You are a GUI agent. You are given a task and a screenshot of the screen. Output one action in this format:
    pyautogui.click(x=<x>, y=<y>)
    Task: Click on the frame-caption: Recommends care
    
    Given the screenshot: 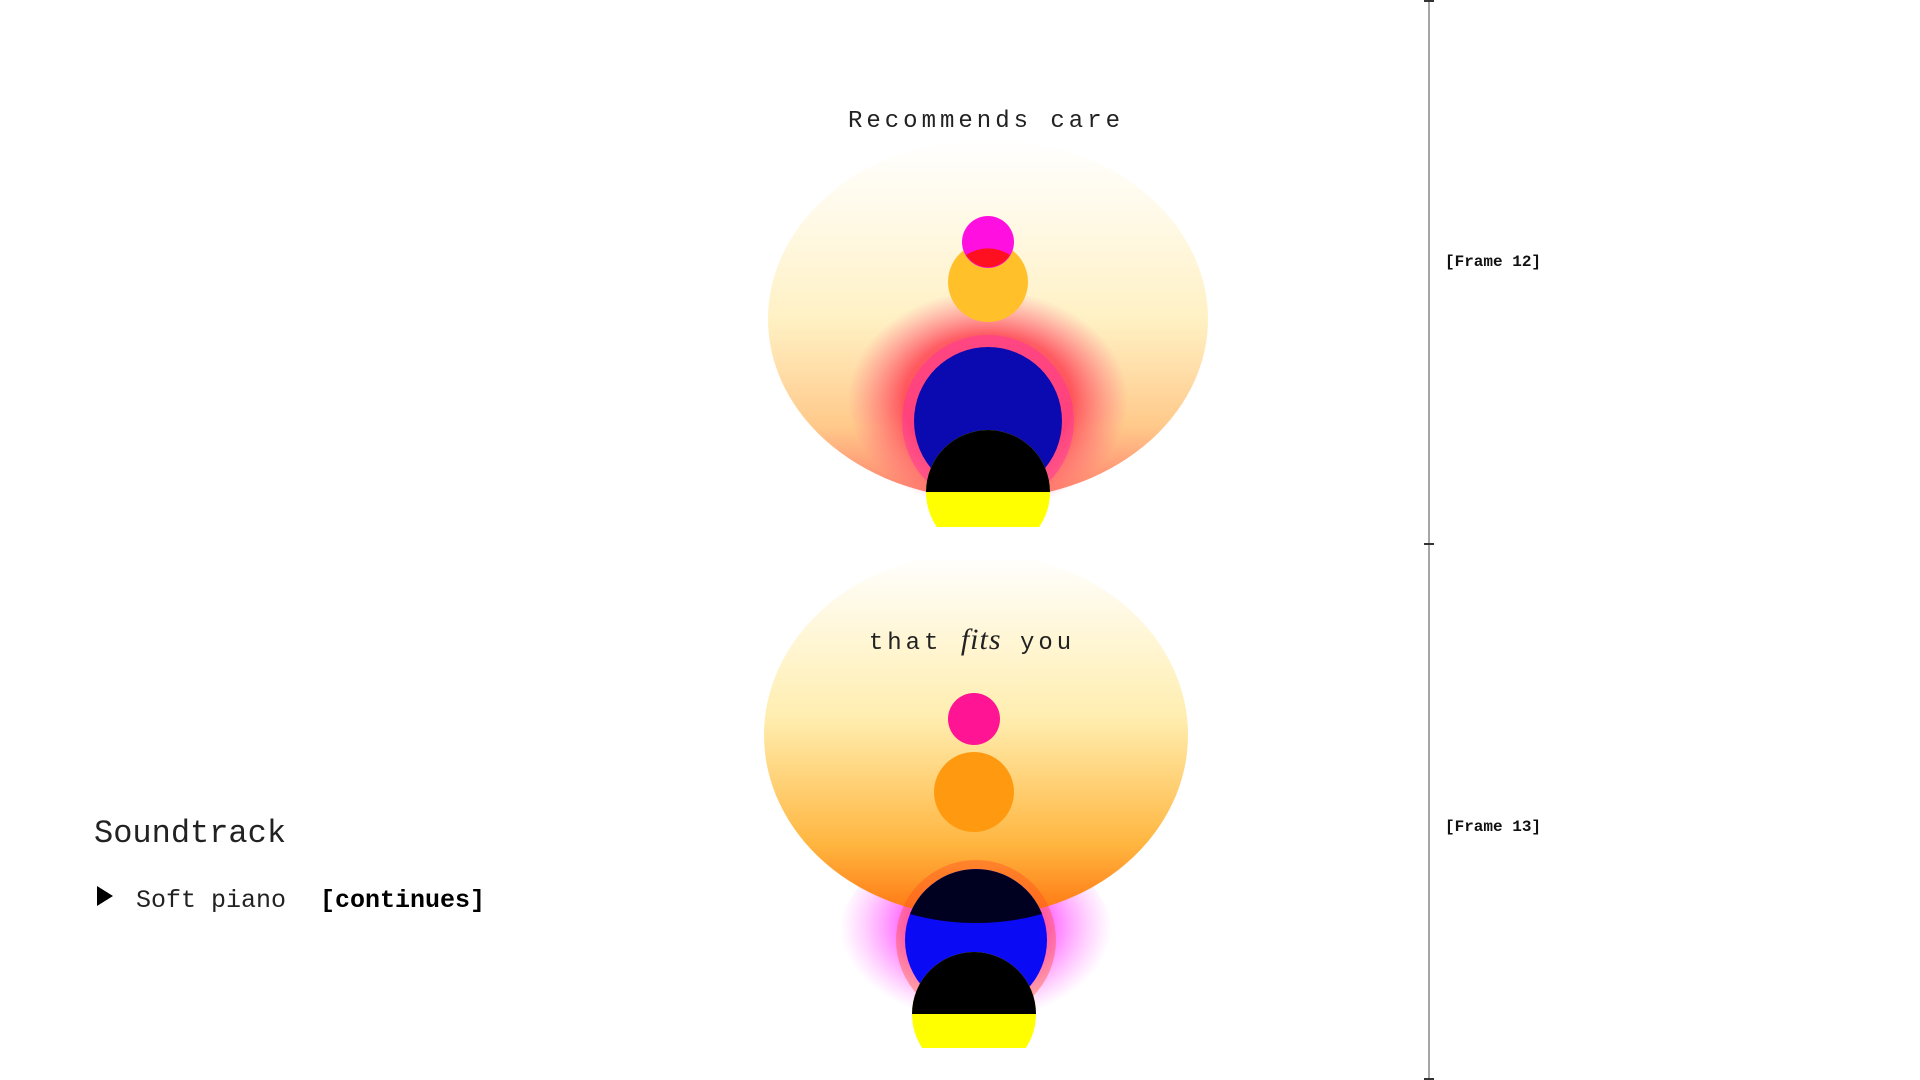 What is the action you would take?
    pyautogui.click(x=986, y=121)
    